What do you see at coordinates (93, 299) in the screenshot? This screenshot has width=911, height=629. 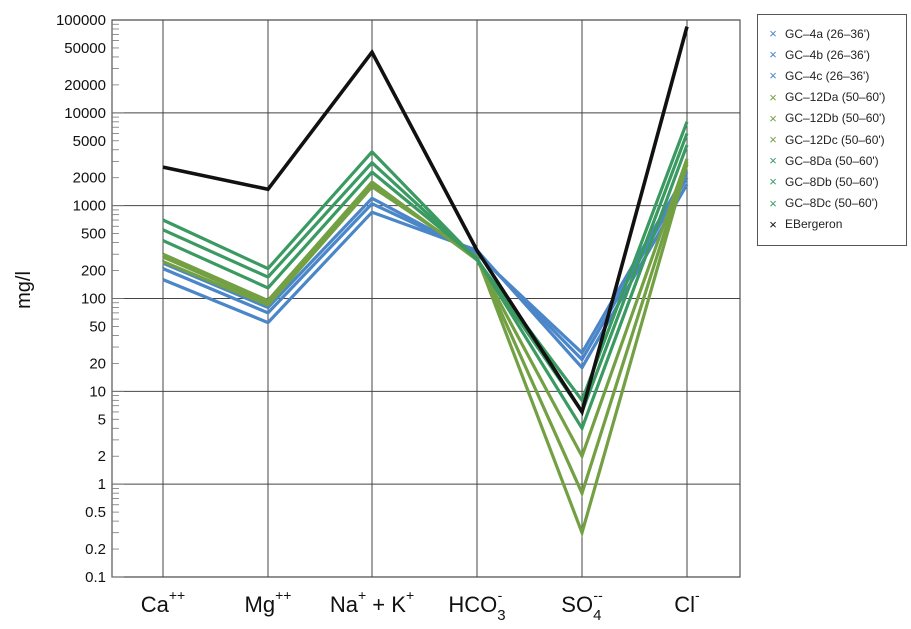 I see `y-tick-label: 100` at bounding box center [93, 299].